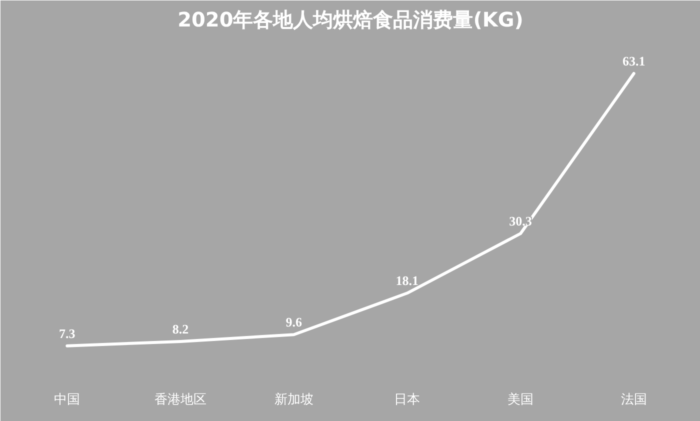 The height and width of the screenshot is (421, 700). I want to click on data-label: 7.3, so click(67, 333).